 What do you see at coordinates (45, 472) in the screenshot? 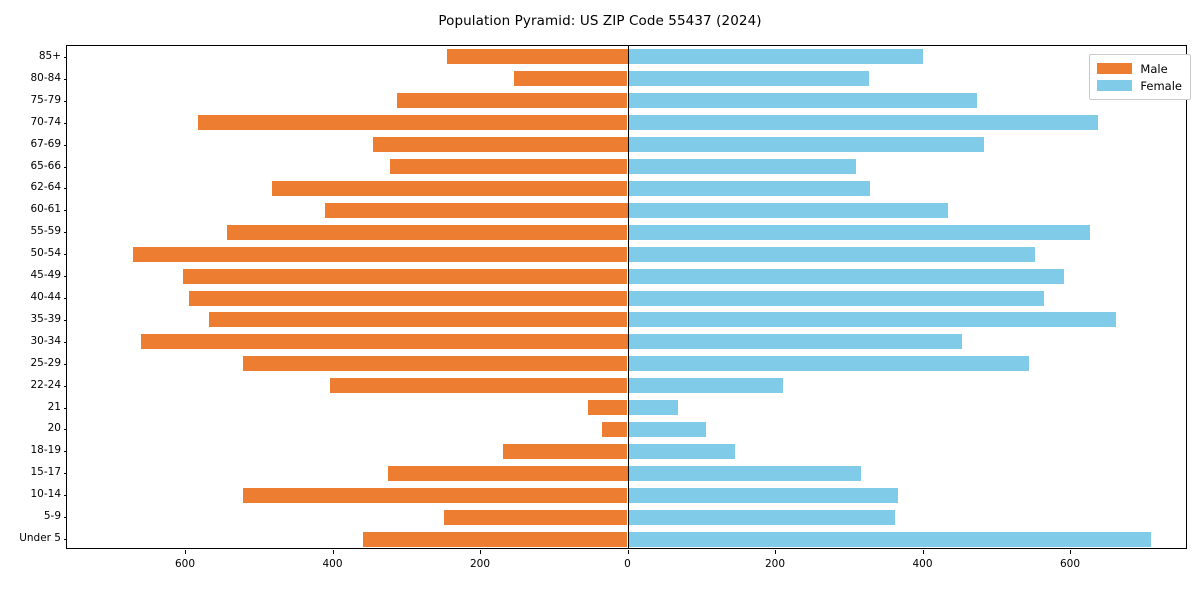
I see `y-tick-label-15-17: 15-17` at bounding box center [45, 472].